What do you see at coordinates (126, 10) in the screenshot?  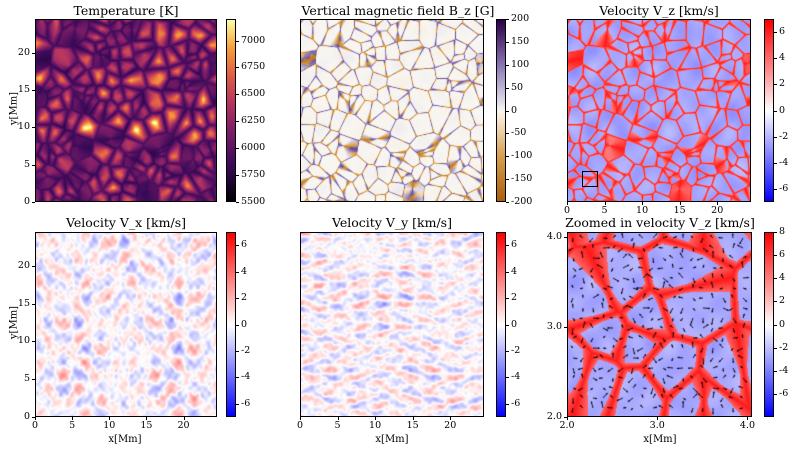 I see `panel-title-temperature: Temperature [K]` at bounding box center [126, 10].